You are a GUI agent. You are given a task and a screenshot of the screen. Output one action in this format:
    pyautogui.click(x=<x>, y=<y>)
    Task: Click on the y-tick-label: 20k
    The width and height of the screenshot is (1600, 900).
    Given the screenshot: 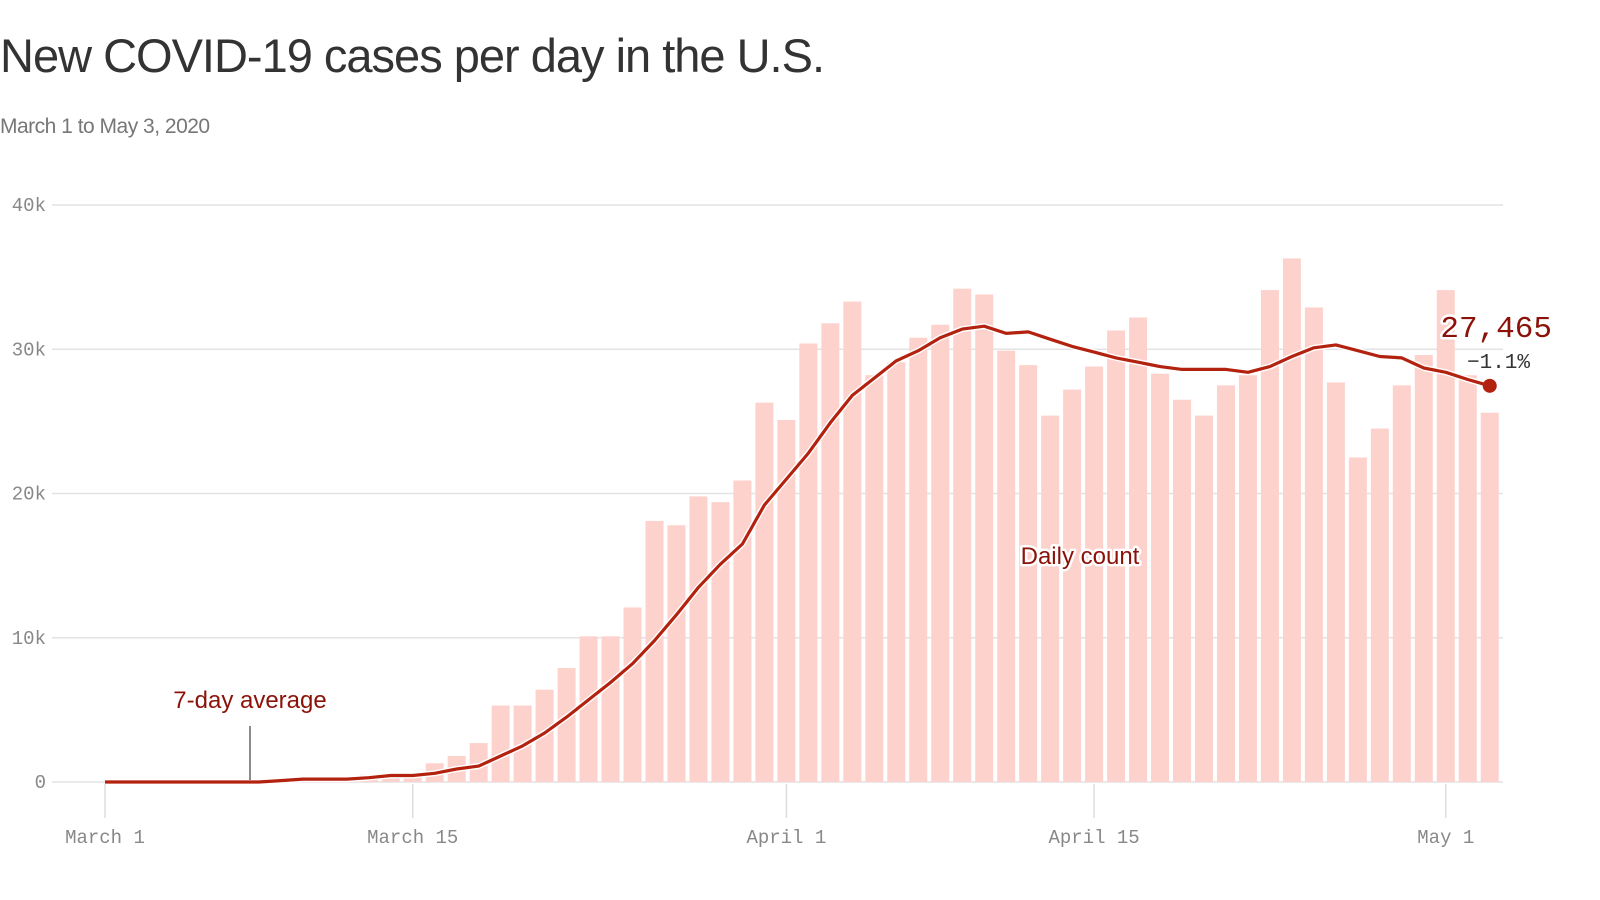 What is the action you would take?
    pyautogui.click(x=29, y=495)
    